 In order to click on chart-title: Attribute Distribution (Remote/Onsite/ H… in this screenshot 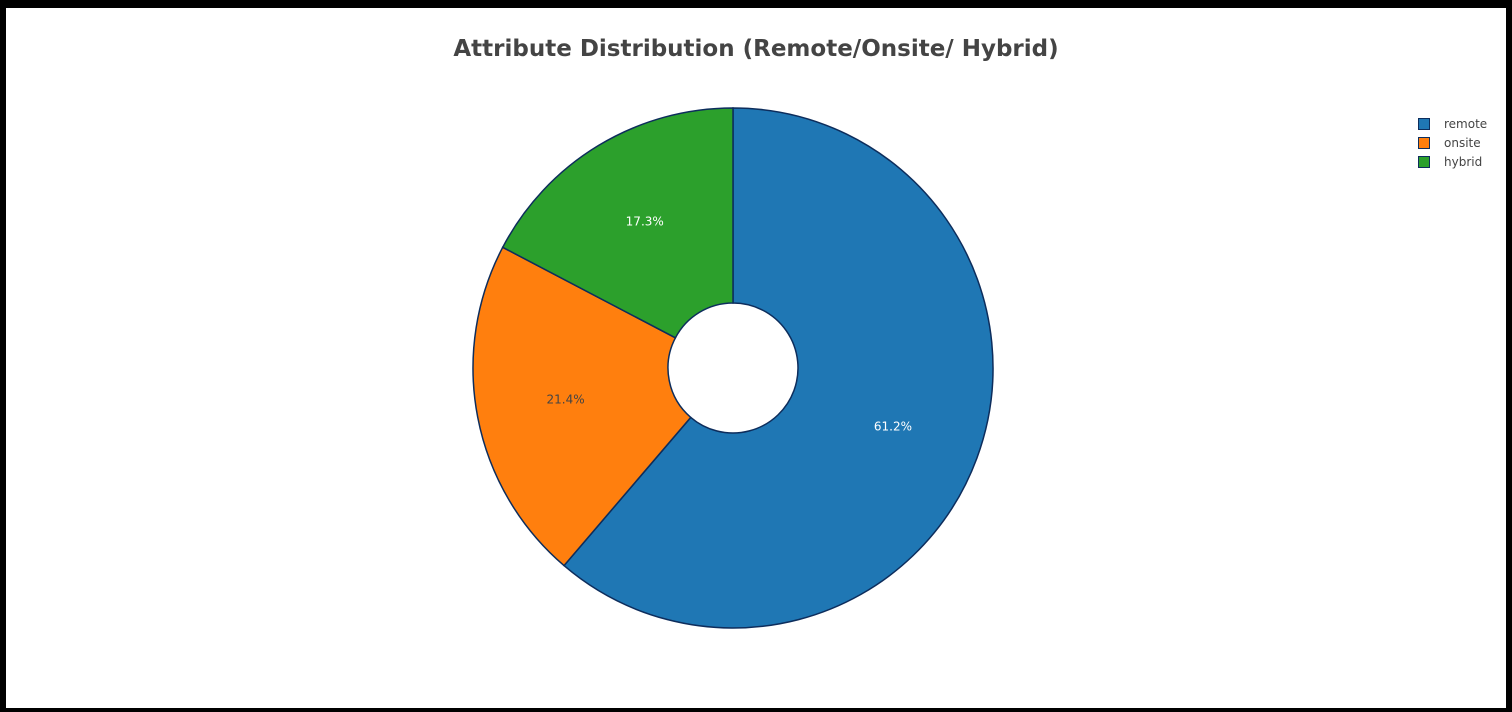, I will do `click(756, 49)`.